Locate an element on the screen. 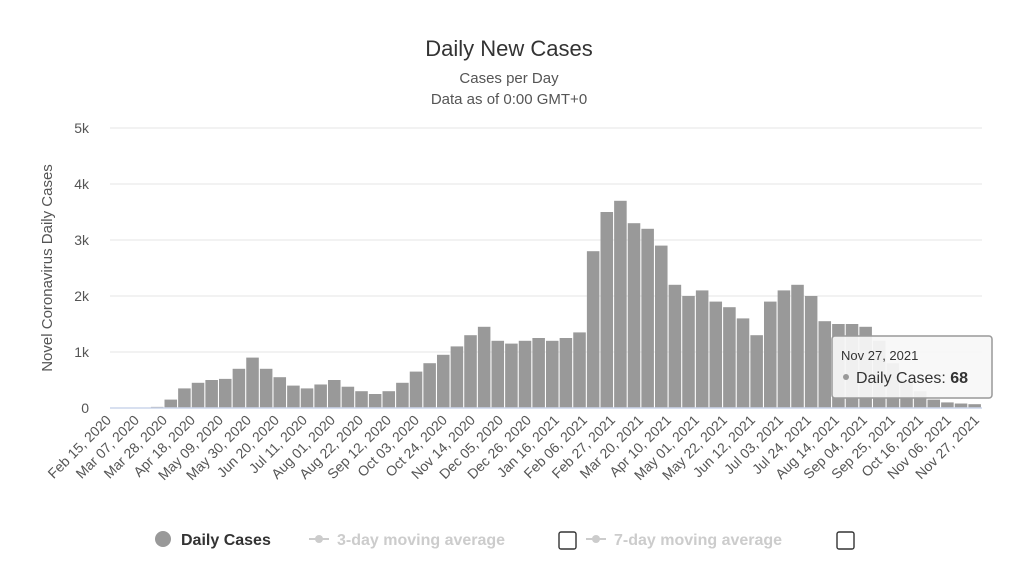  chart-title: Daily New Cases is located at coordinates (509, 48).